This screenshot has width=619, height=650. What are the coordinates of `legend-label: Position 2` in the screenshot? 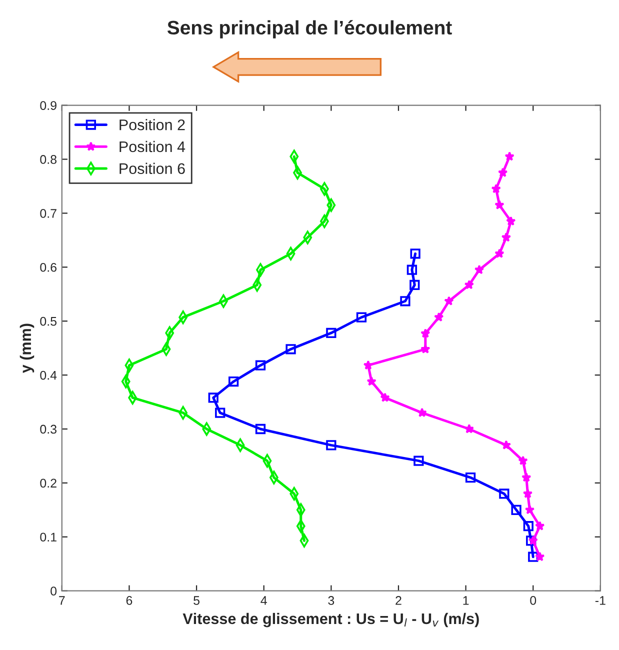 It's located at (152, 124).